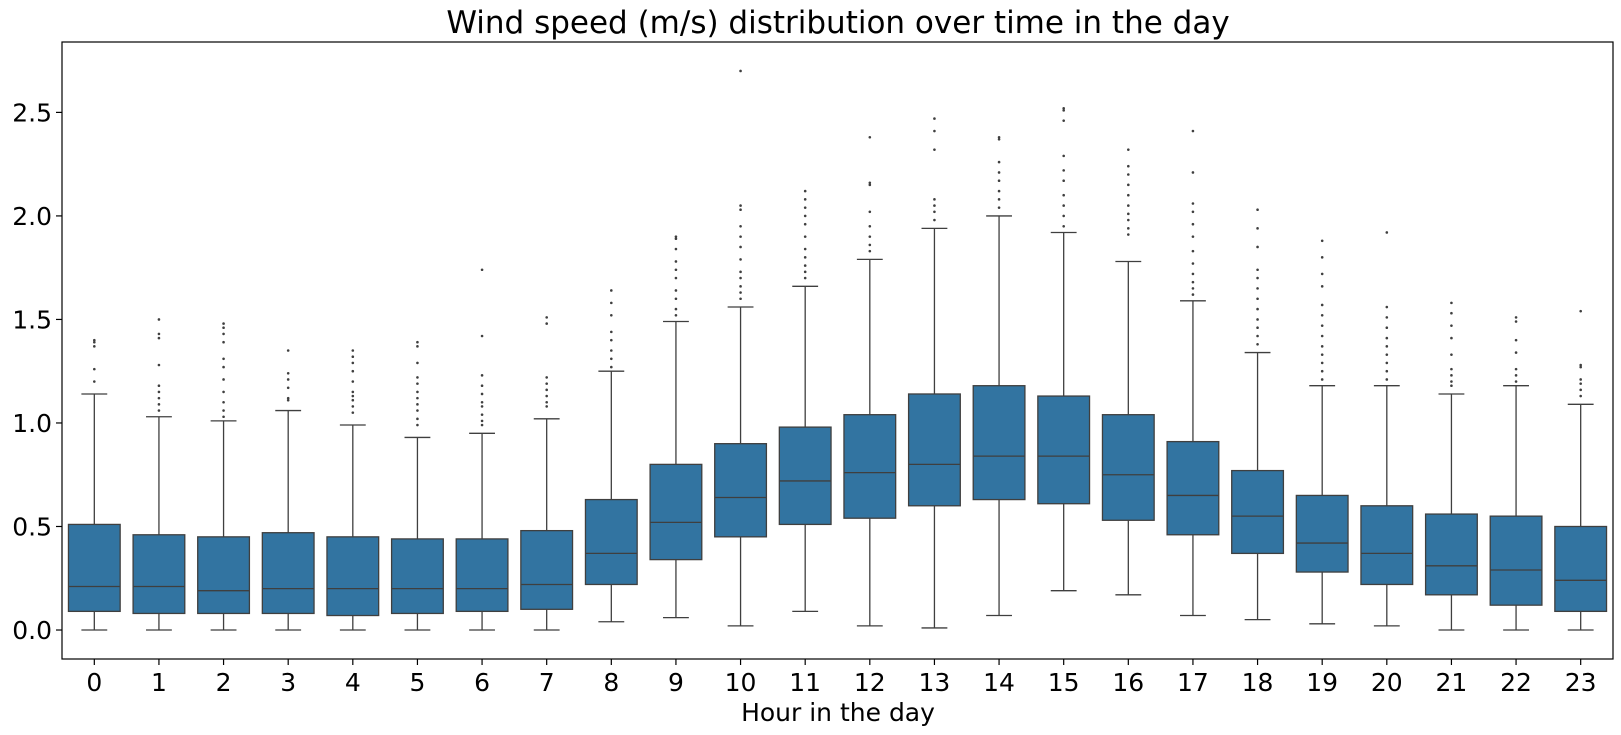 The image size is (1621, 735). I want to click on y-tick-label: 2.0, so click(32, 216).